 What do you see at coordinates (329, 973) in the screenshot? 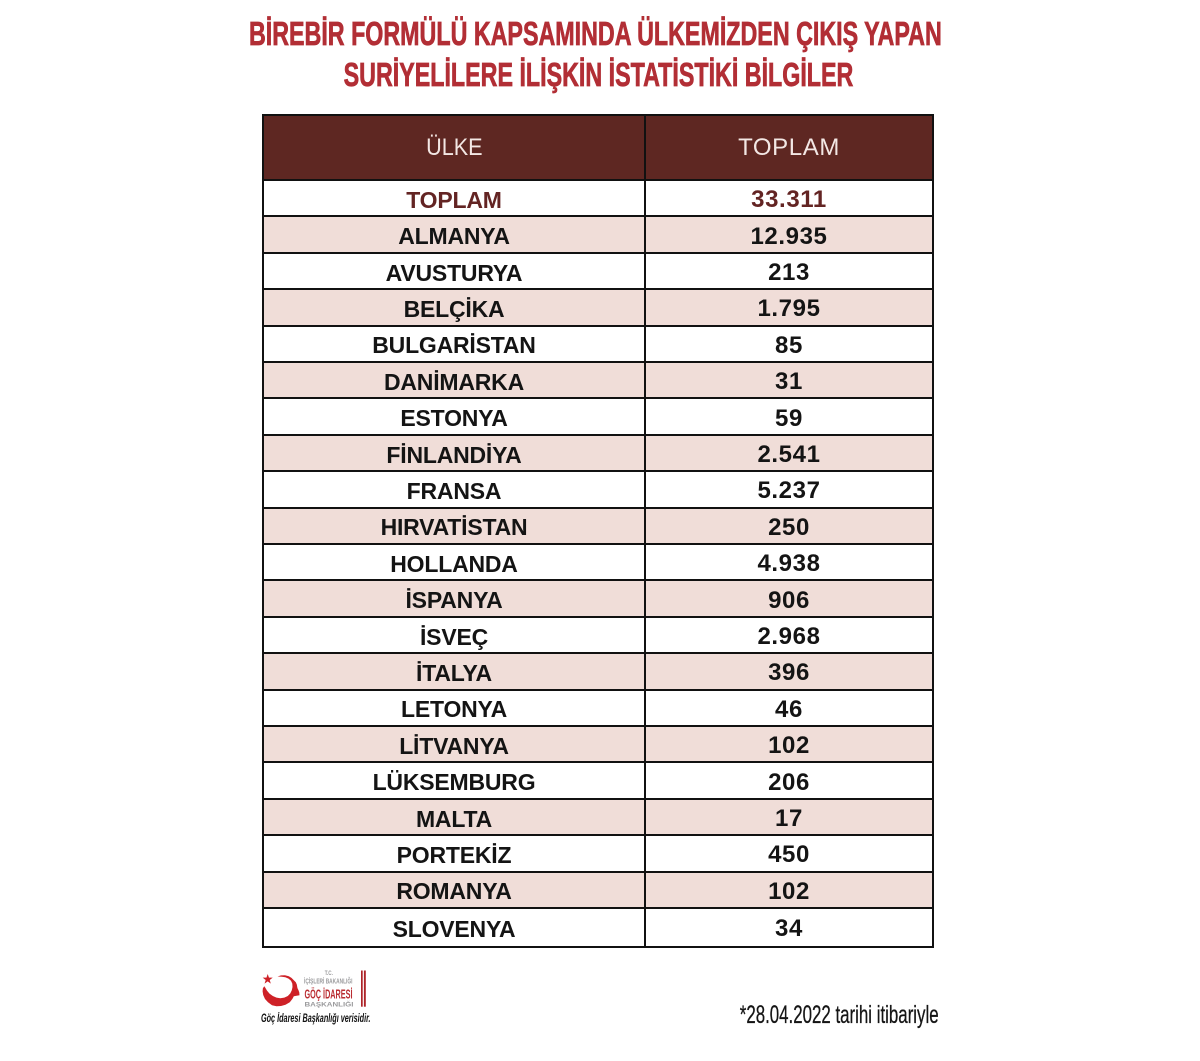
I see `svg-text: T.C.` at bounding box center [329, 973].